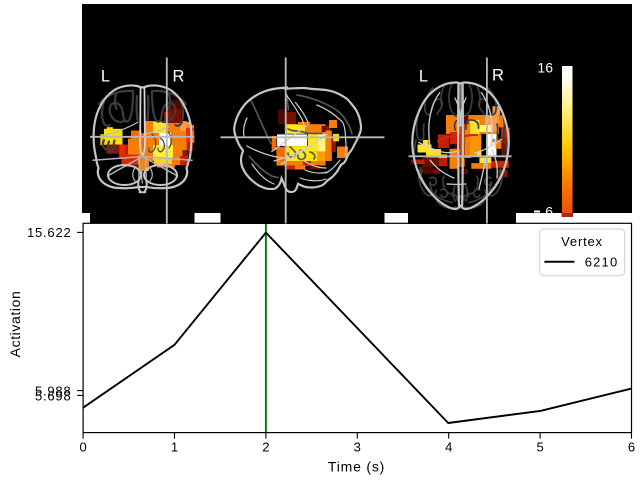 This screenshot has width=640, height=480. Describe the element at coordinates (356, 467) in the screenshot. I see `svg-text: Time (s)` at that location.